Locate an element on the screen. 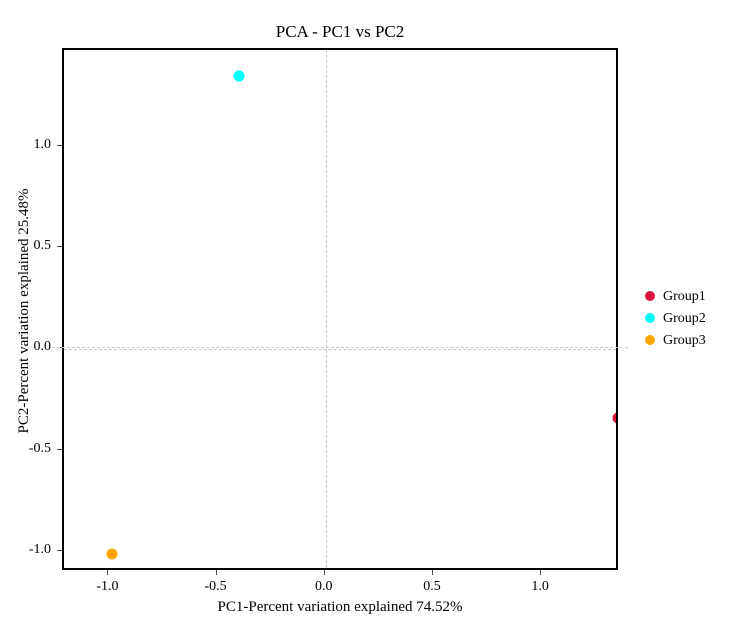  legend-item-label: Group1 is located at coordinates (684, 296).